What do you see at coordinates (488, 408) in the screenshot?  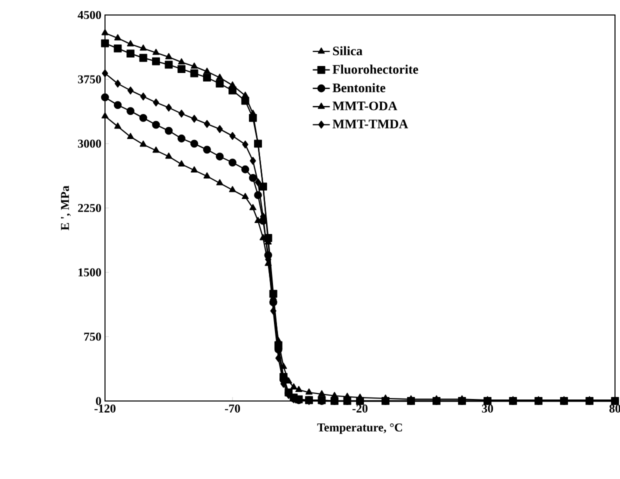 I see `x-tick-label: 30` at bounding box center [488, 408].